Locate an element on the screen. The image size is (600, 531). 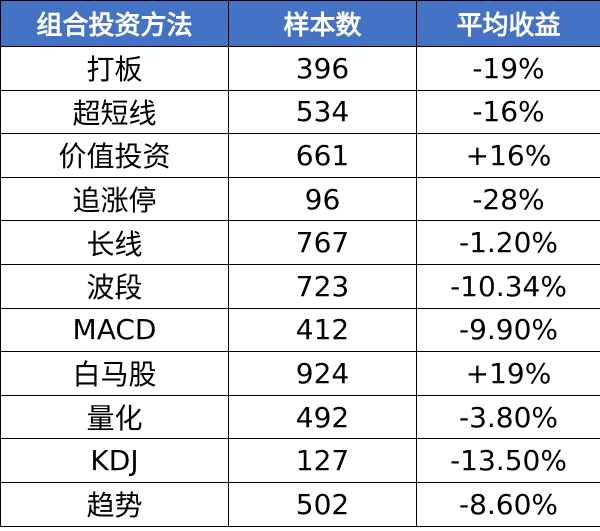
method-cell: 趋势 is located at coordinates (114, 504).